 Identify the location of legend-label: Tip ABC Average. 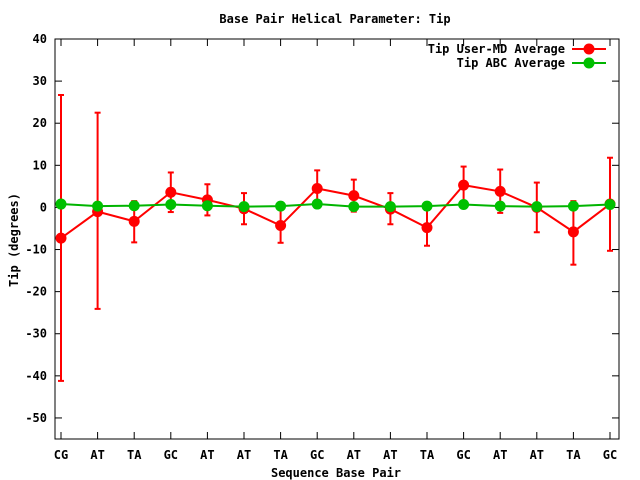
(511, 63).